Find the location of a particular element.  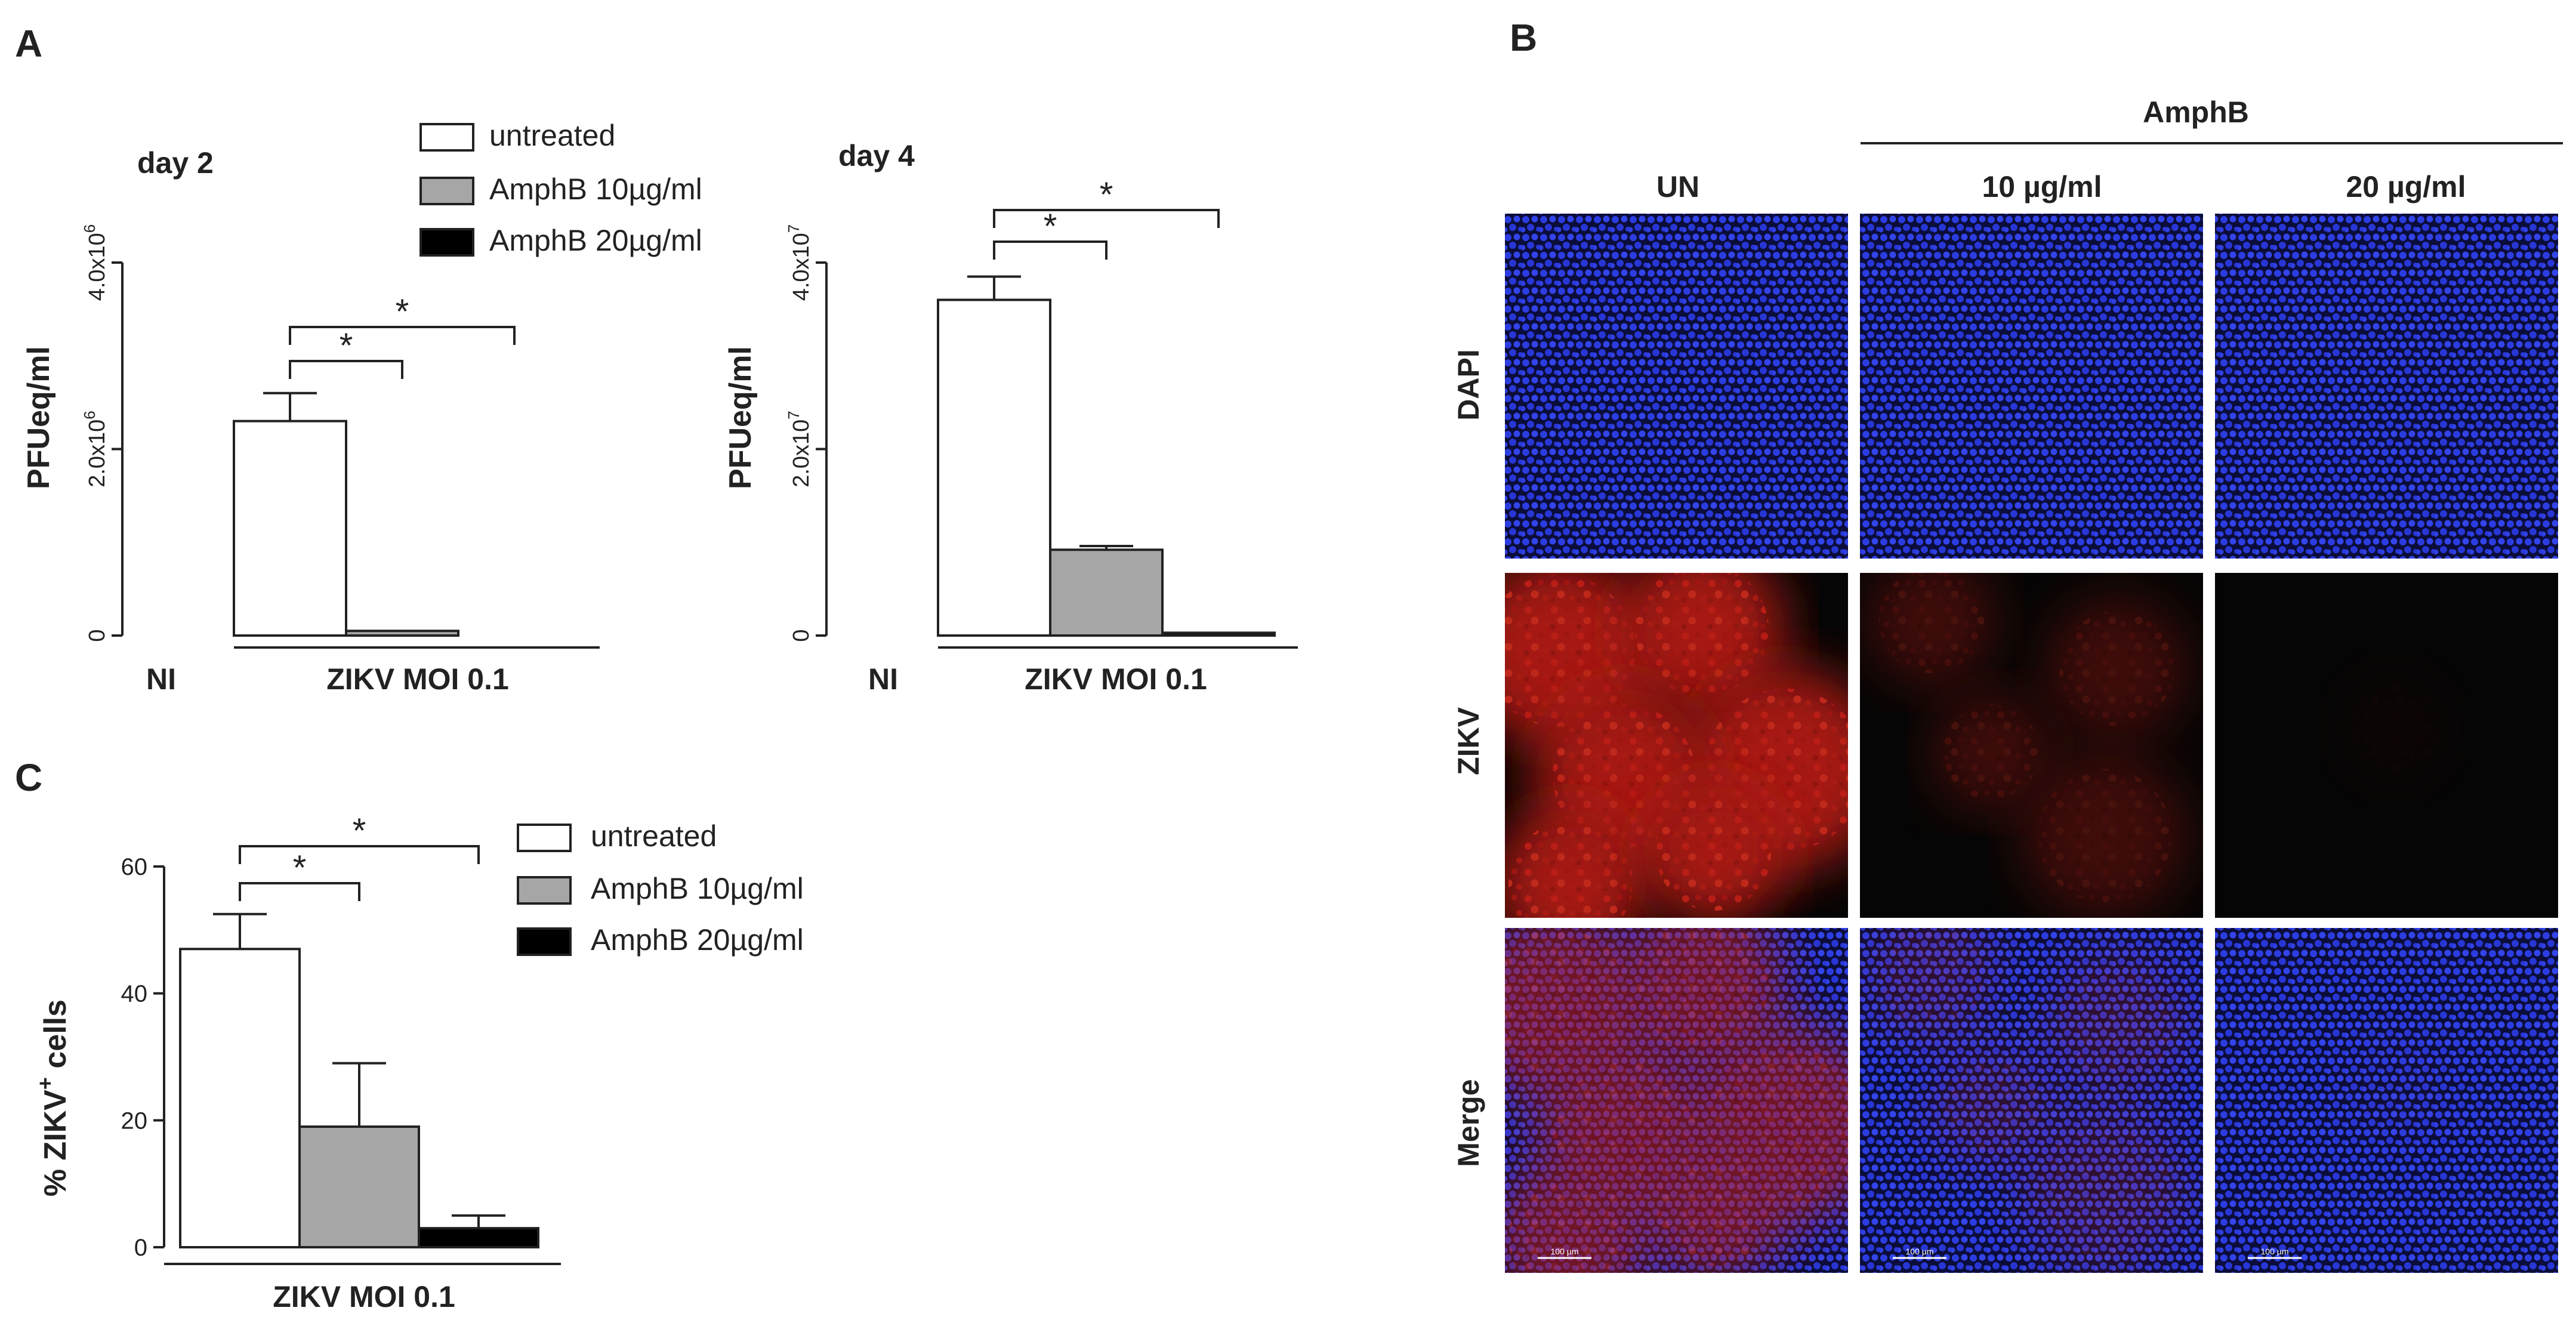

legend-swatch-untreated is located at coordinates (446, 137).